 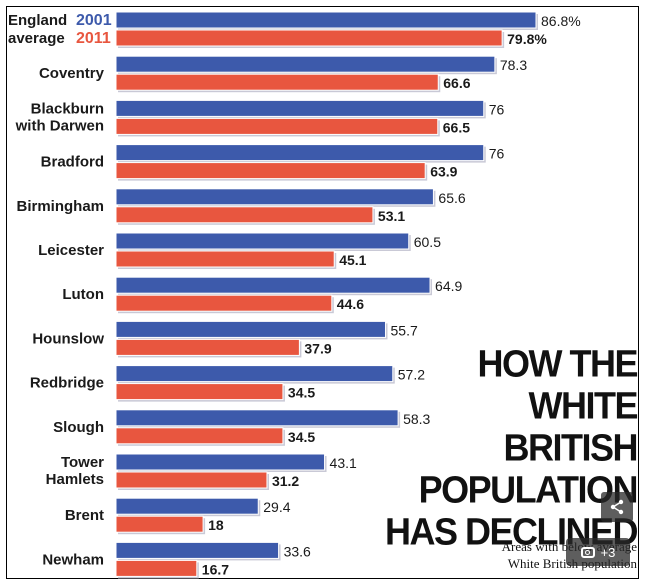 I want to click on data-label-2001: 57.2, so click(x=411, y=375).